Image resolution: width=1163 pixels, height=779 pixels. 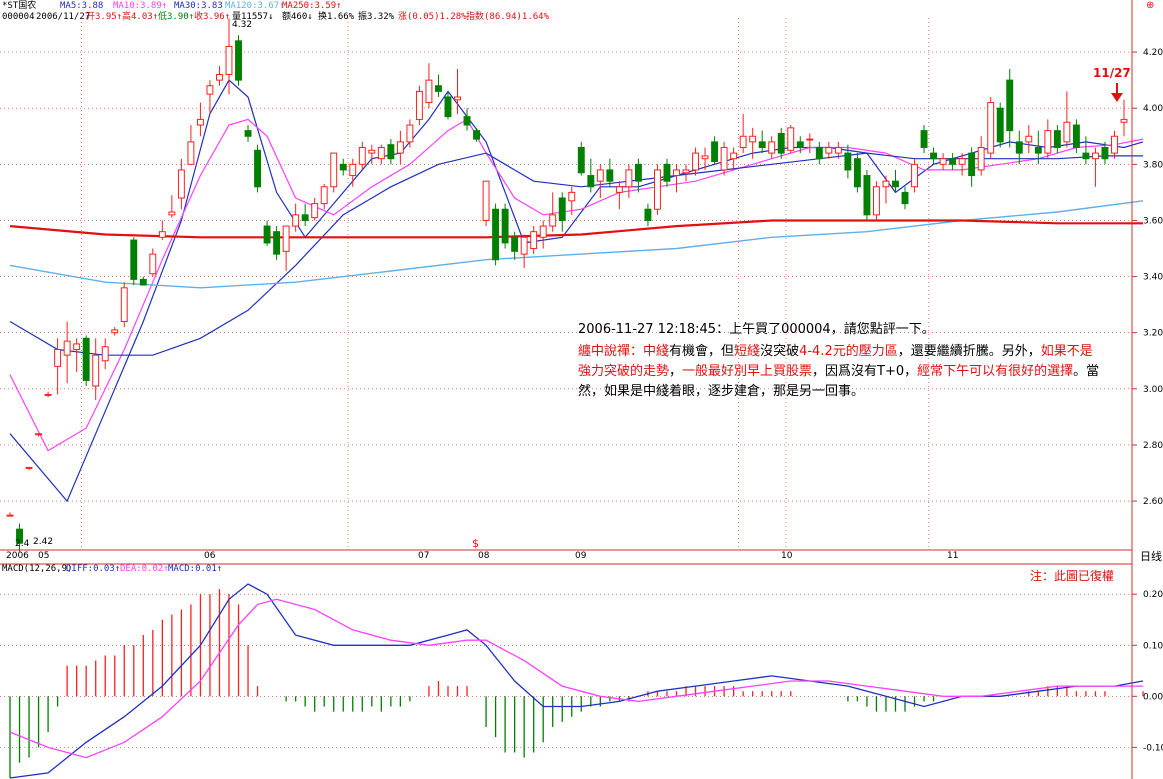 I want to click on year-label: 2006, so click(x=17, y=556).